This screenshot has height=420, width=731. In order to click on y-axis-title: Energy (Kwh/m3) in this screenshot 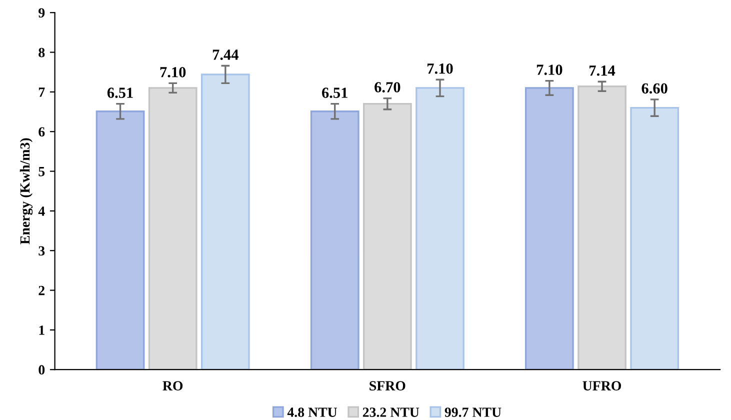, I will do `click(26, 191)`.